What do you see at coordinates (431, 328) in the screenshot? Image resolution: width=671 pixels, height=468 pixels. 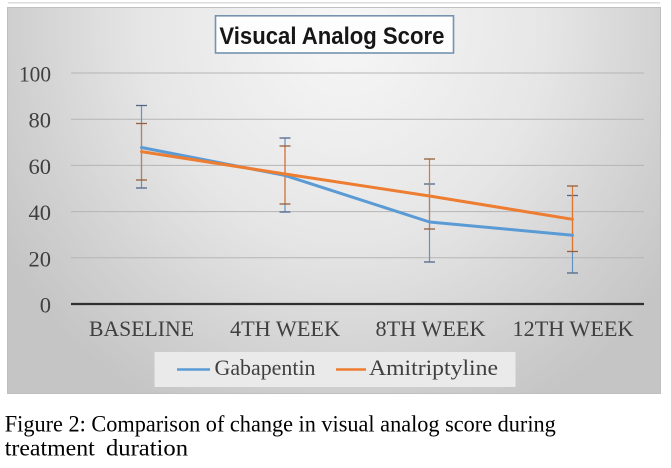 I see `svg-text: 8TH WEEK` at bounding box center [431, 328].